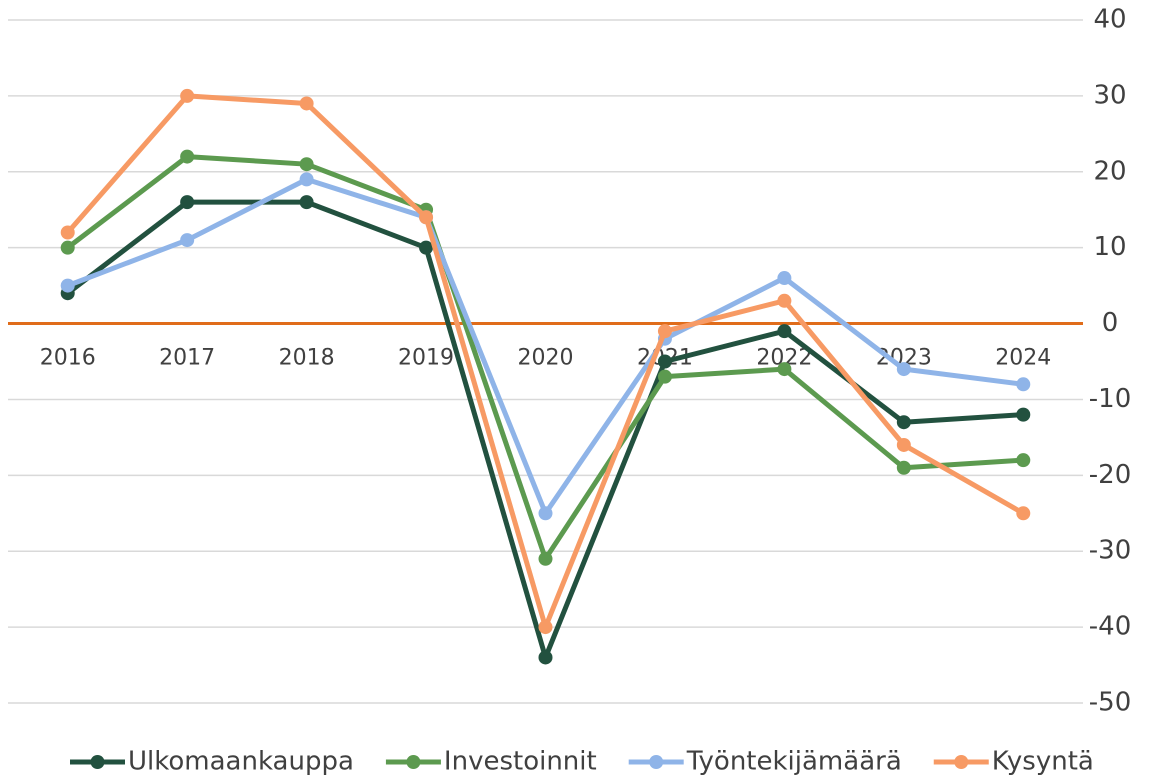  Describe the element at coordinates (426, 358) in the screenshot. I see `x-tick-label: 2019` at that location.